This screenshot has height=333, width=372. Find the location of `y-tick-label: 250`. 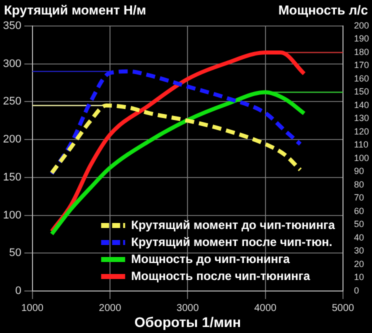

y-tick-label: 250 is located at coordinates (12, 102).